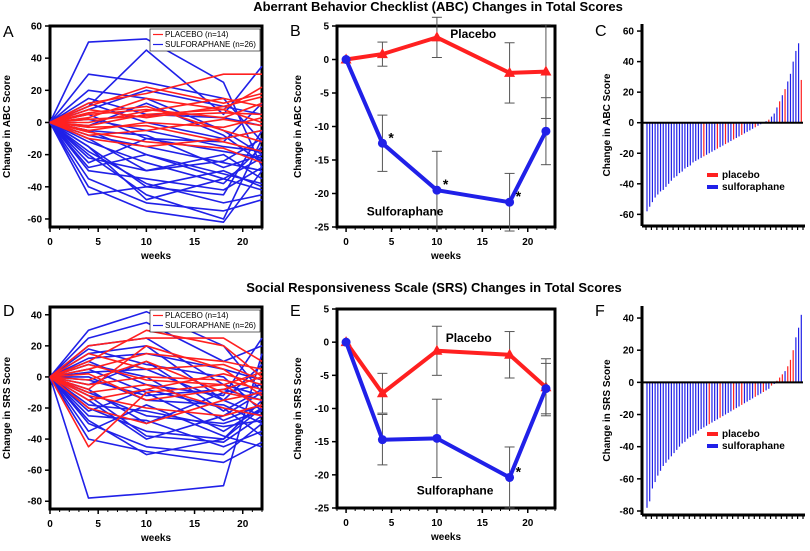 This screenshot has height=551, width=810. I want to click on y-tick-label: 60, so click(37, 27).